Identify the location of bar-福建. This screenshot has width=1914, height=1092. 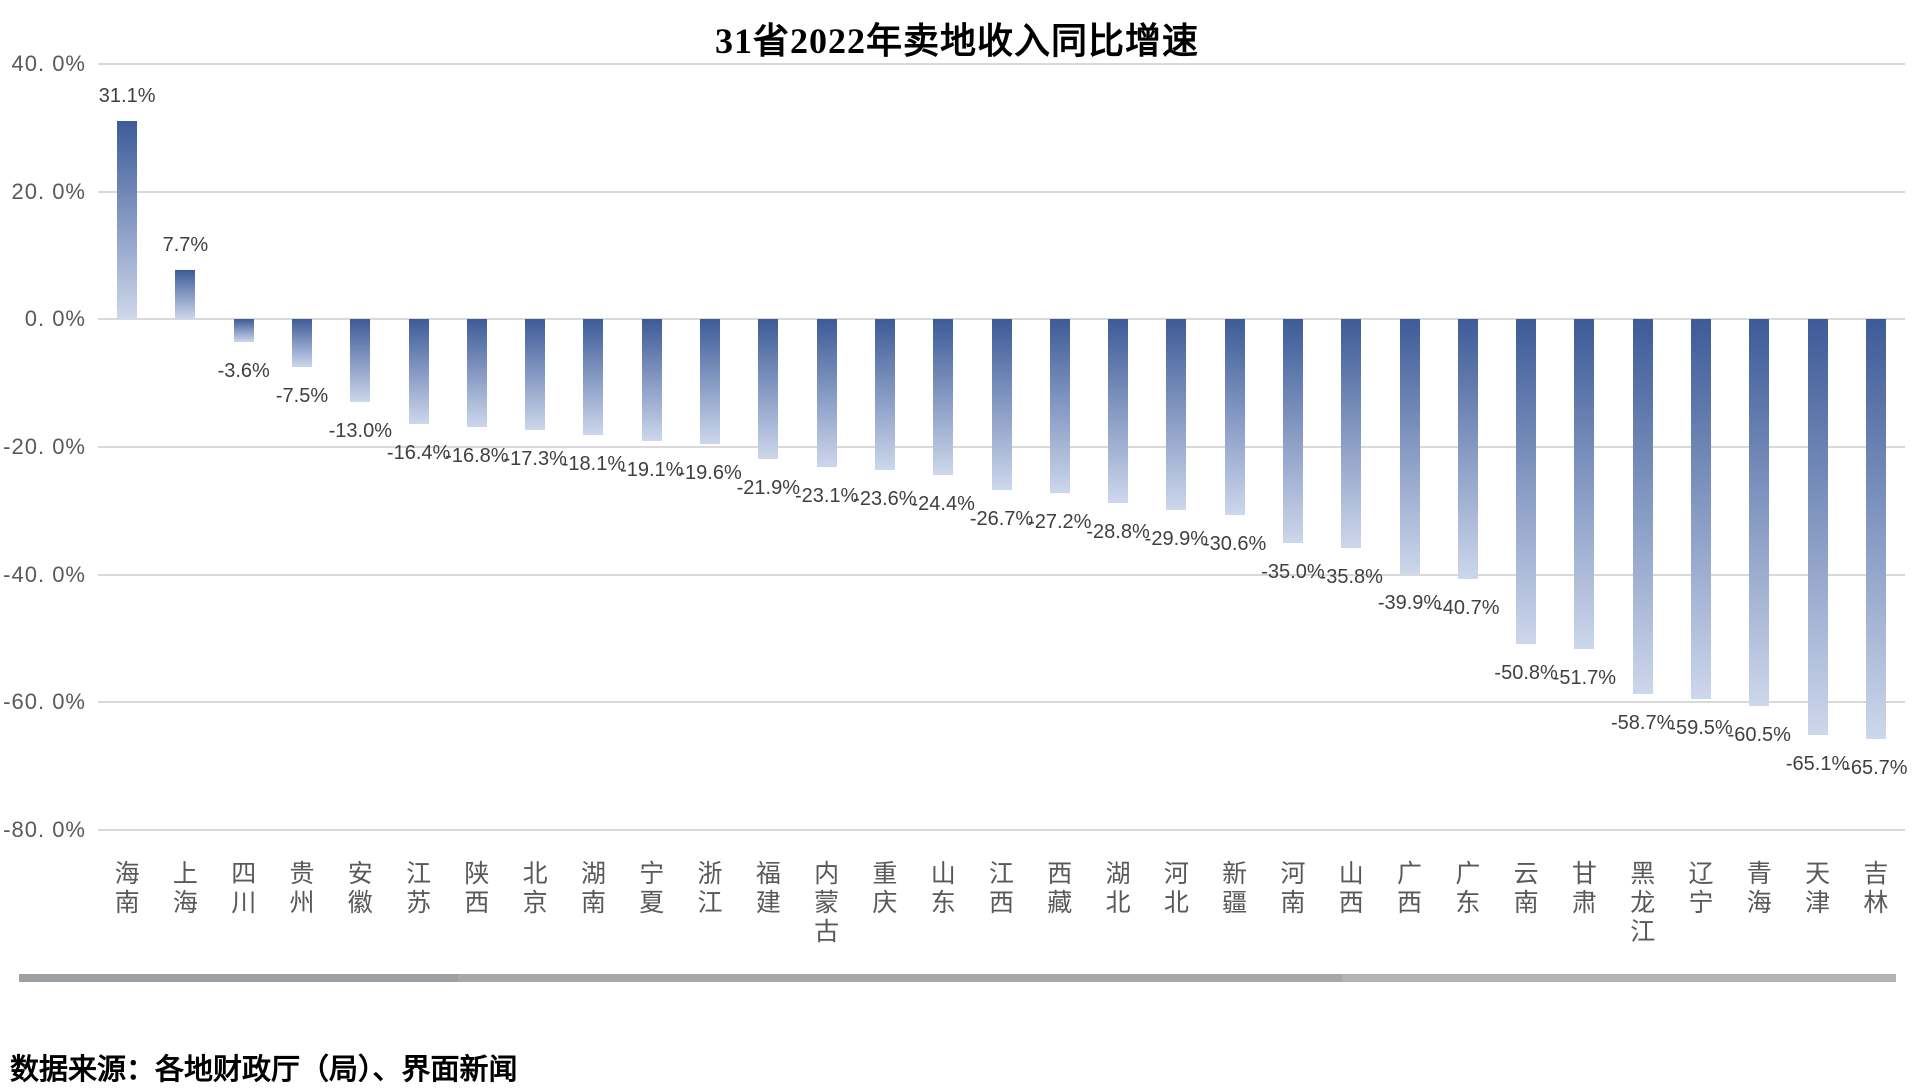
(768, 389).